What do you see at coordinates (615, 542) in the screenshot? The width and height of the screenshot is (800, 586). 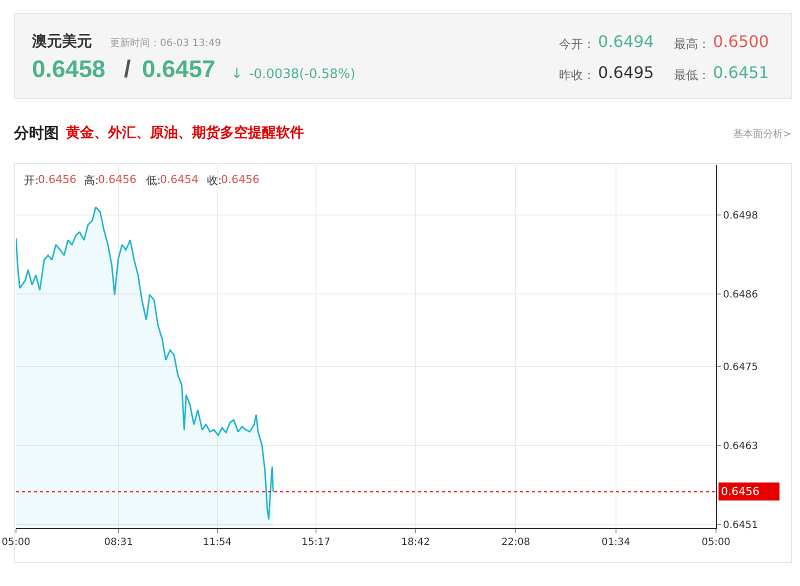 I see `x-tick-label: 01:34` at bounding box center [615, 542].